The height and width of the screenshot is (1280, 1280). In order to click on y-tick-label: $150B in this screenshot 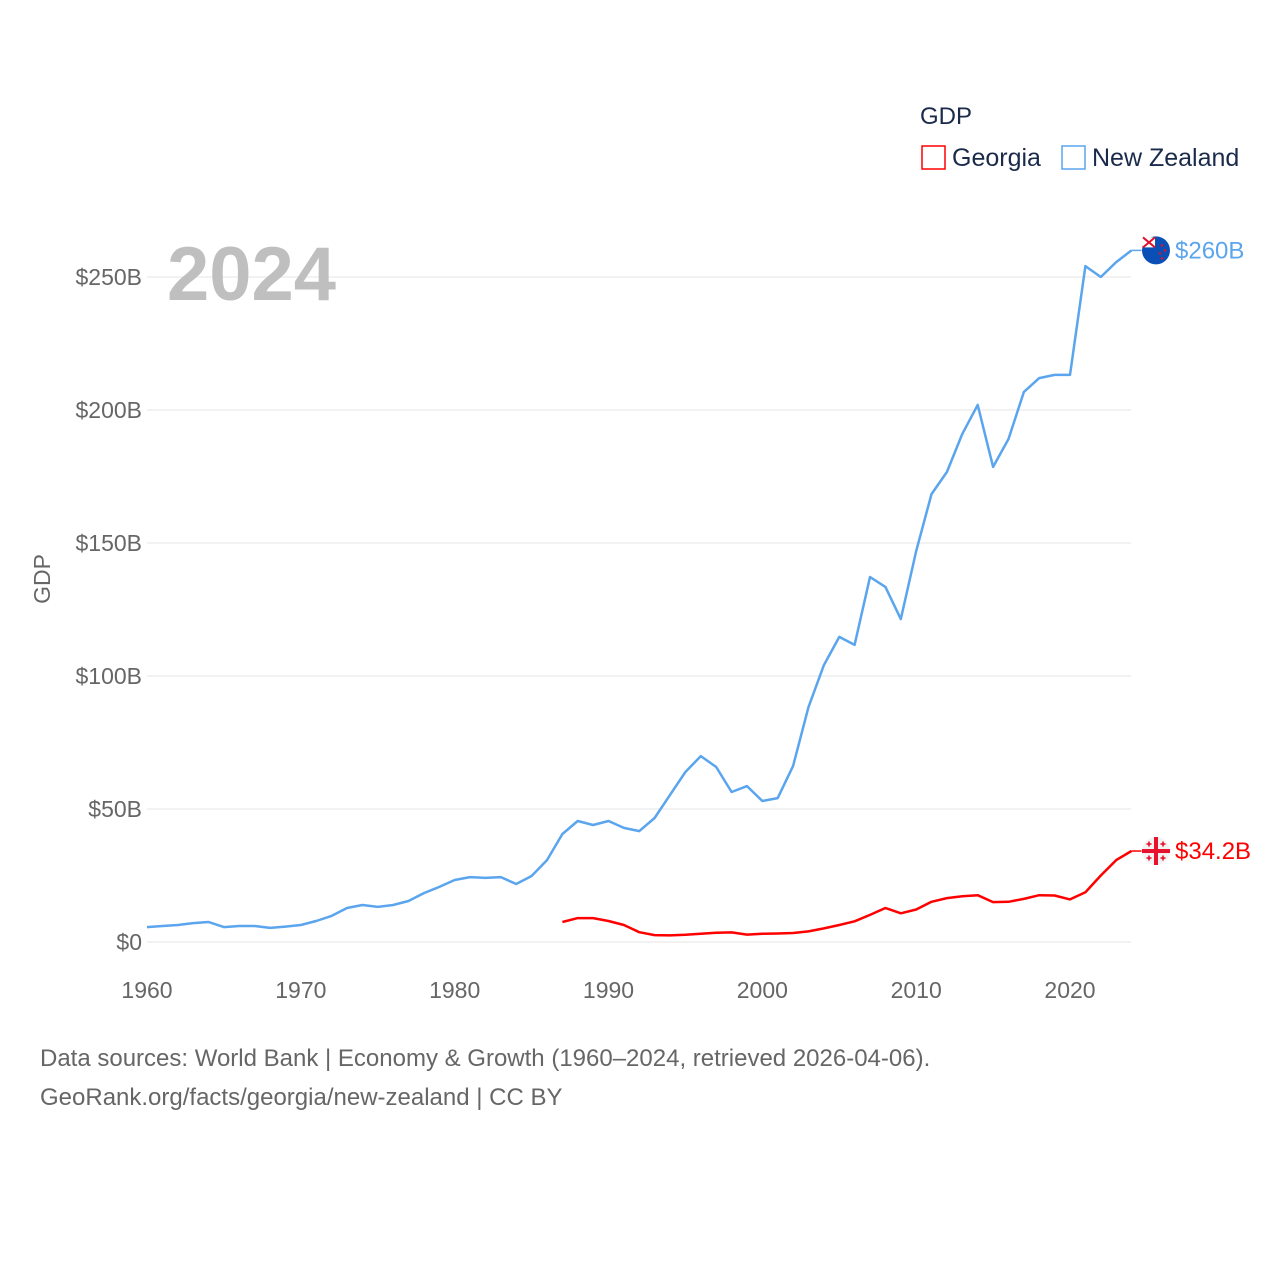, I will do `click(108, 543)`.